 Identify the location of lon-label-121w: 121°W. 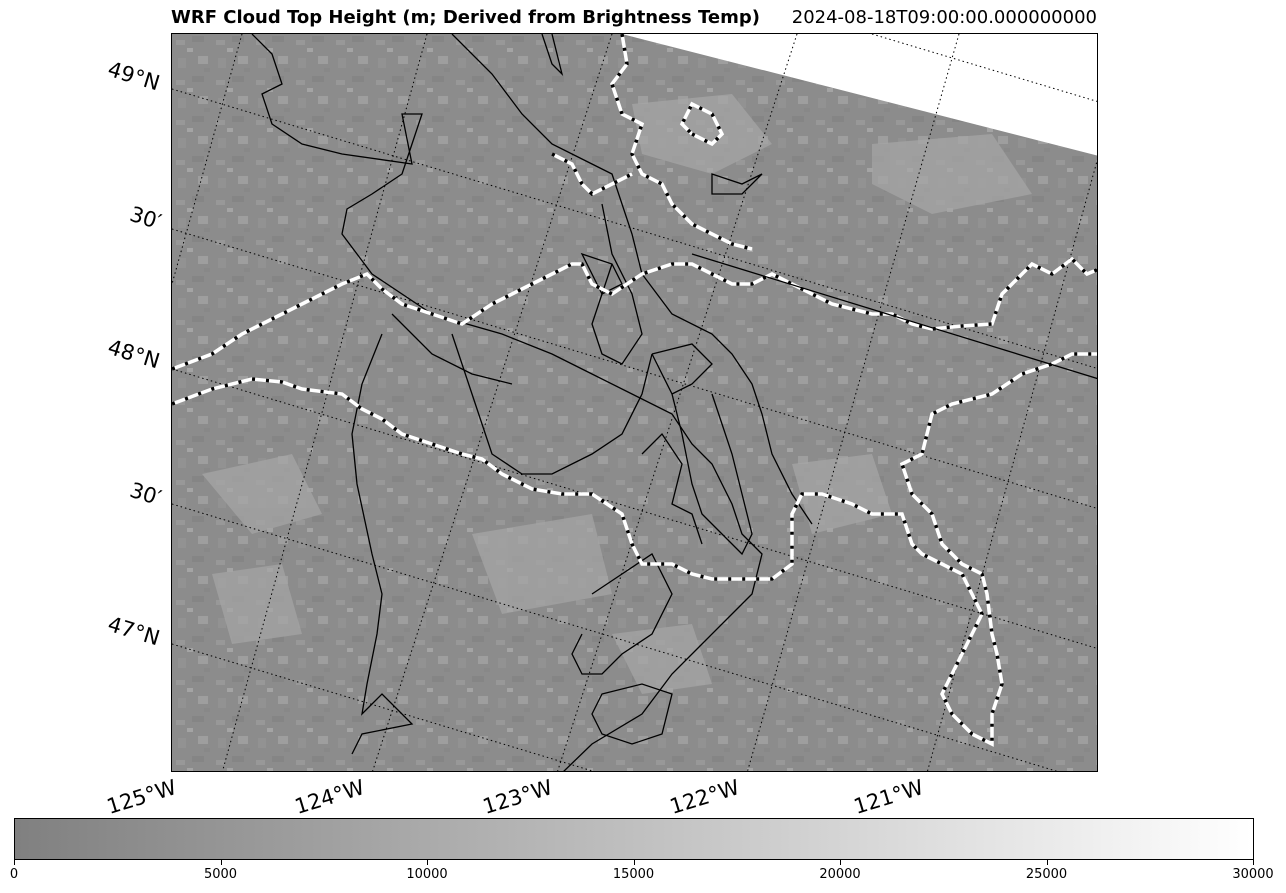
(889, 797).